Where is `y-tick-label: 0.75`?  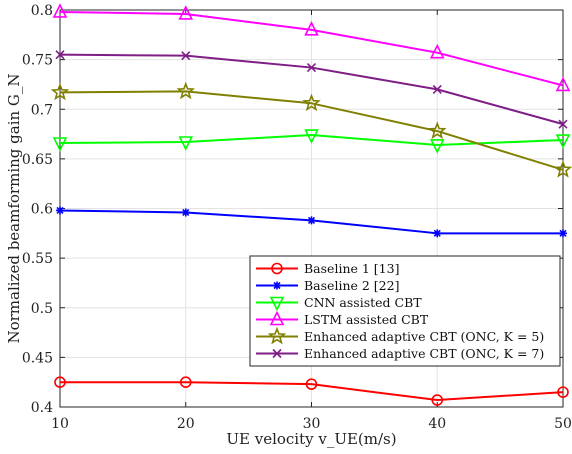
y-tick-label: 0.75 is located at coordinates (37, 61).